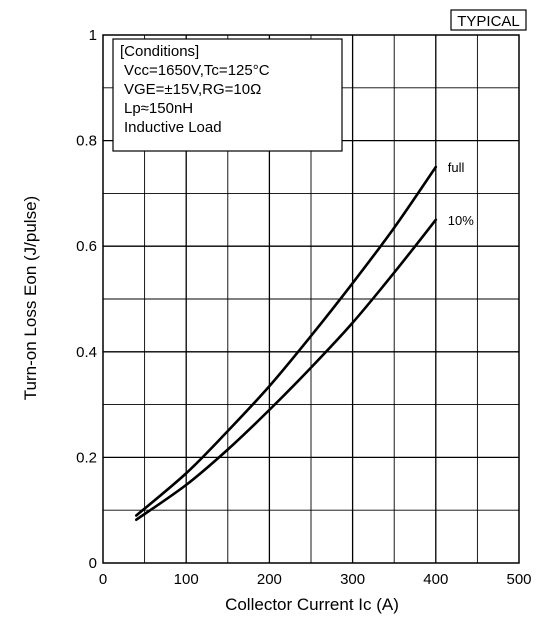 This screenshot has width=551, height=619. Describe the element at coordinates (159, 51) in the screenshot. I see `conditions-header: [Conditions]` at that location.